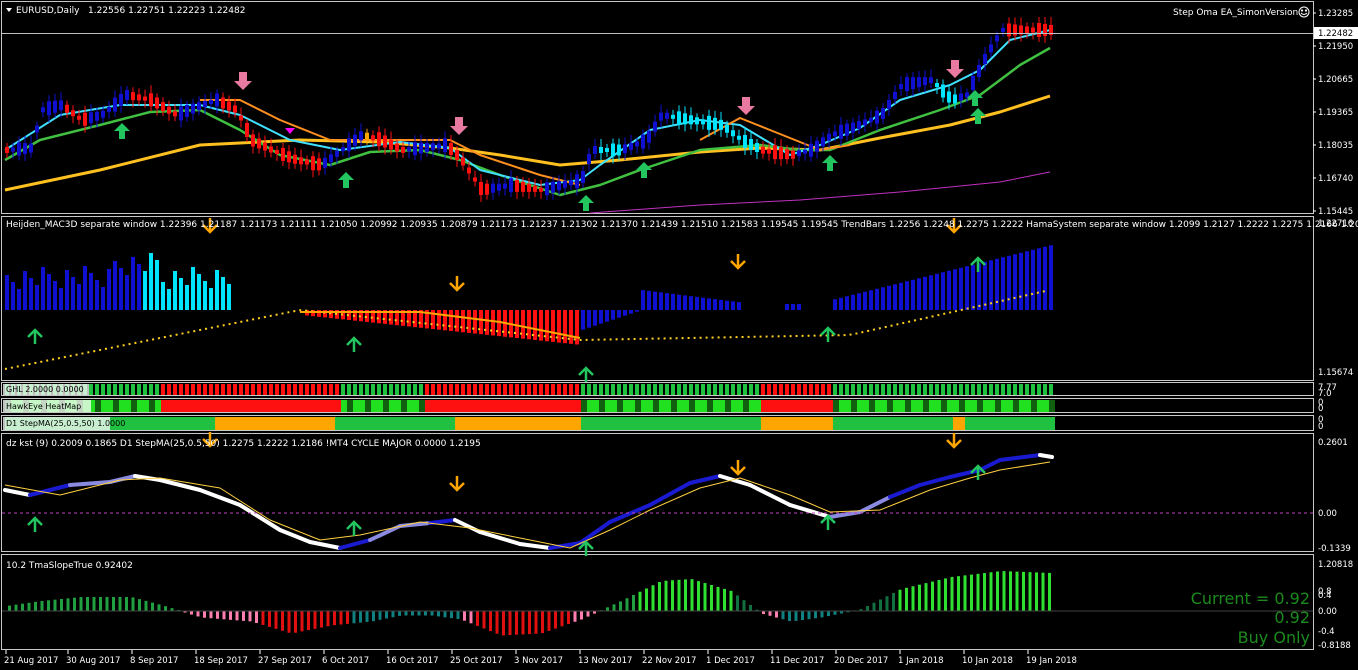 The height and width of the screenshot is (670, 1358). I want to click on x-label: 25 Oct 2017, so click(476, 661).